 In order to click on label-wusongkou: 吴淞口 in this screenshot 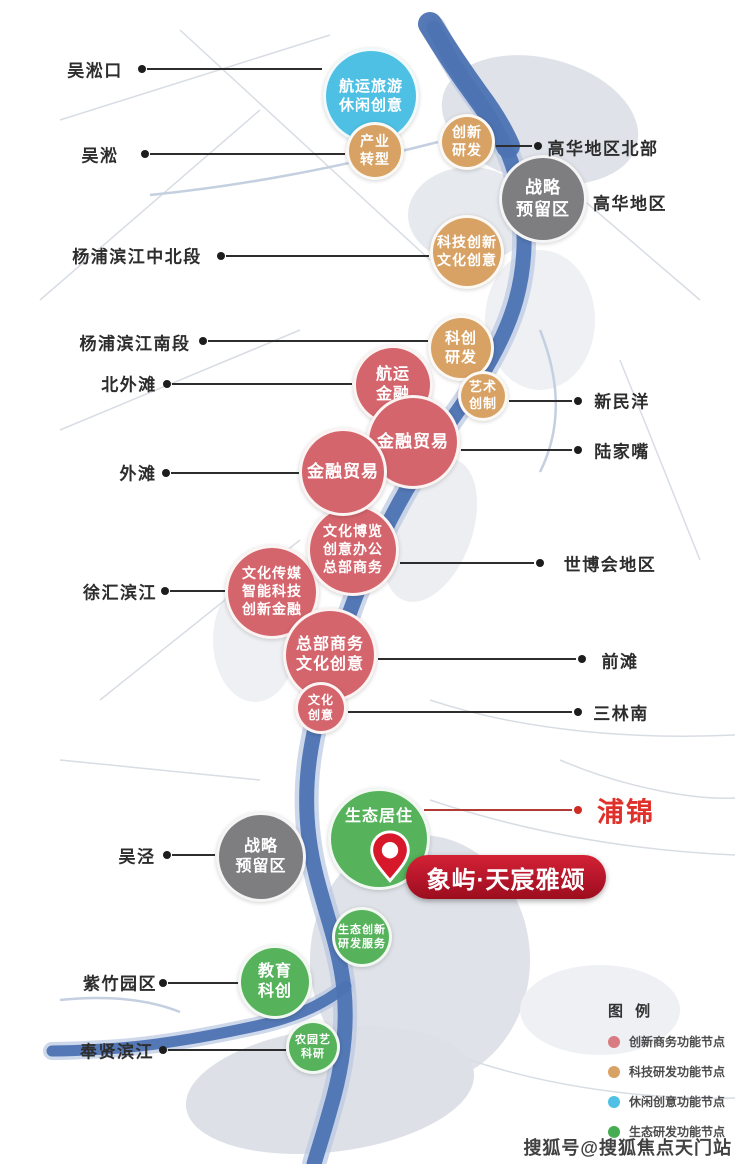, I will do `click(95, 71)`.